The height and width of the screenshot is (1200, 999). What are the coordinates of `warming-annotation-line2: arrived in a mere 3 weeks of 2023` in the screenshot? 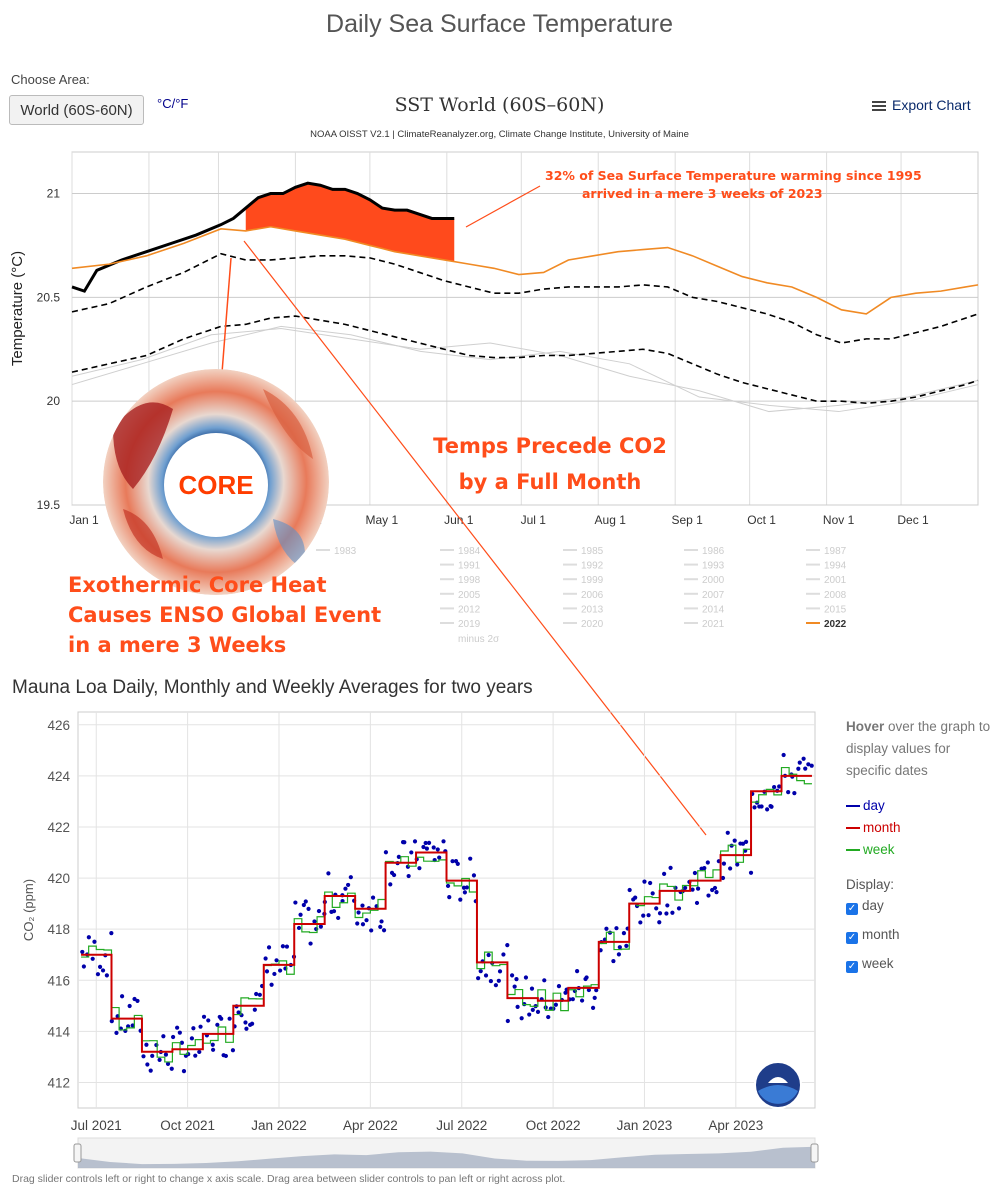 It's located at (702, 193).